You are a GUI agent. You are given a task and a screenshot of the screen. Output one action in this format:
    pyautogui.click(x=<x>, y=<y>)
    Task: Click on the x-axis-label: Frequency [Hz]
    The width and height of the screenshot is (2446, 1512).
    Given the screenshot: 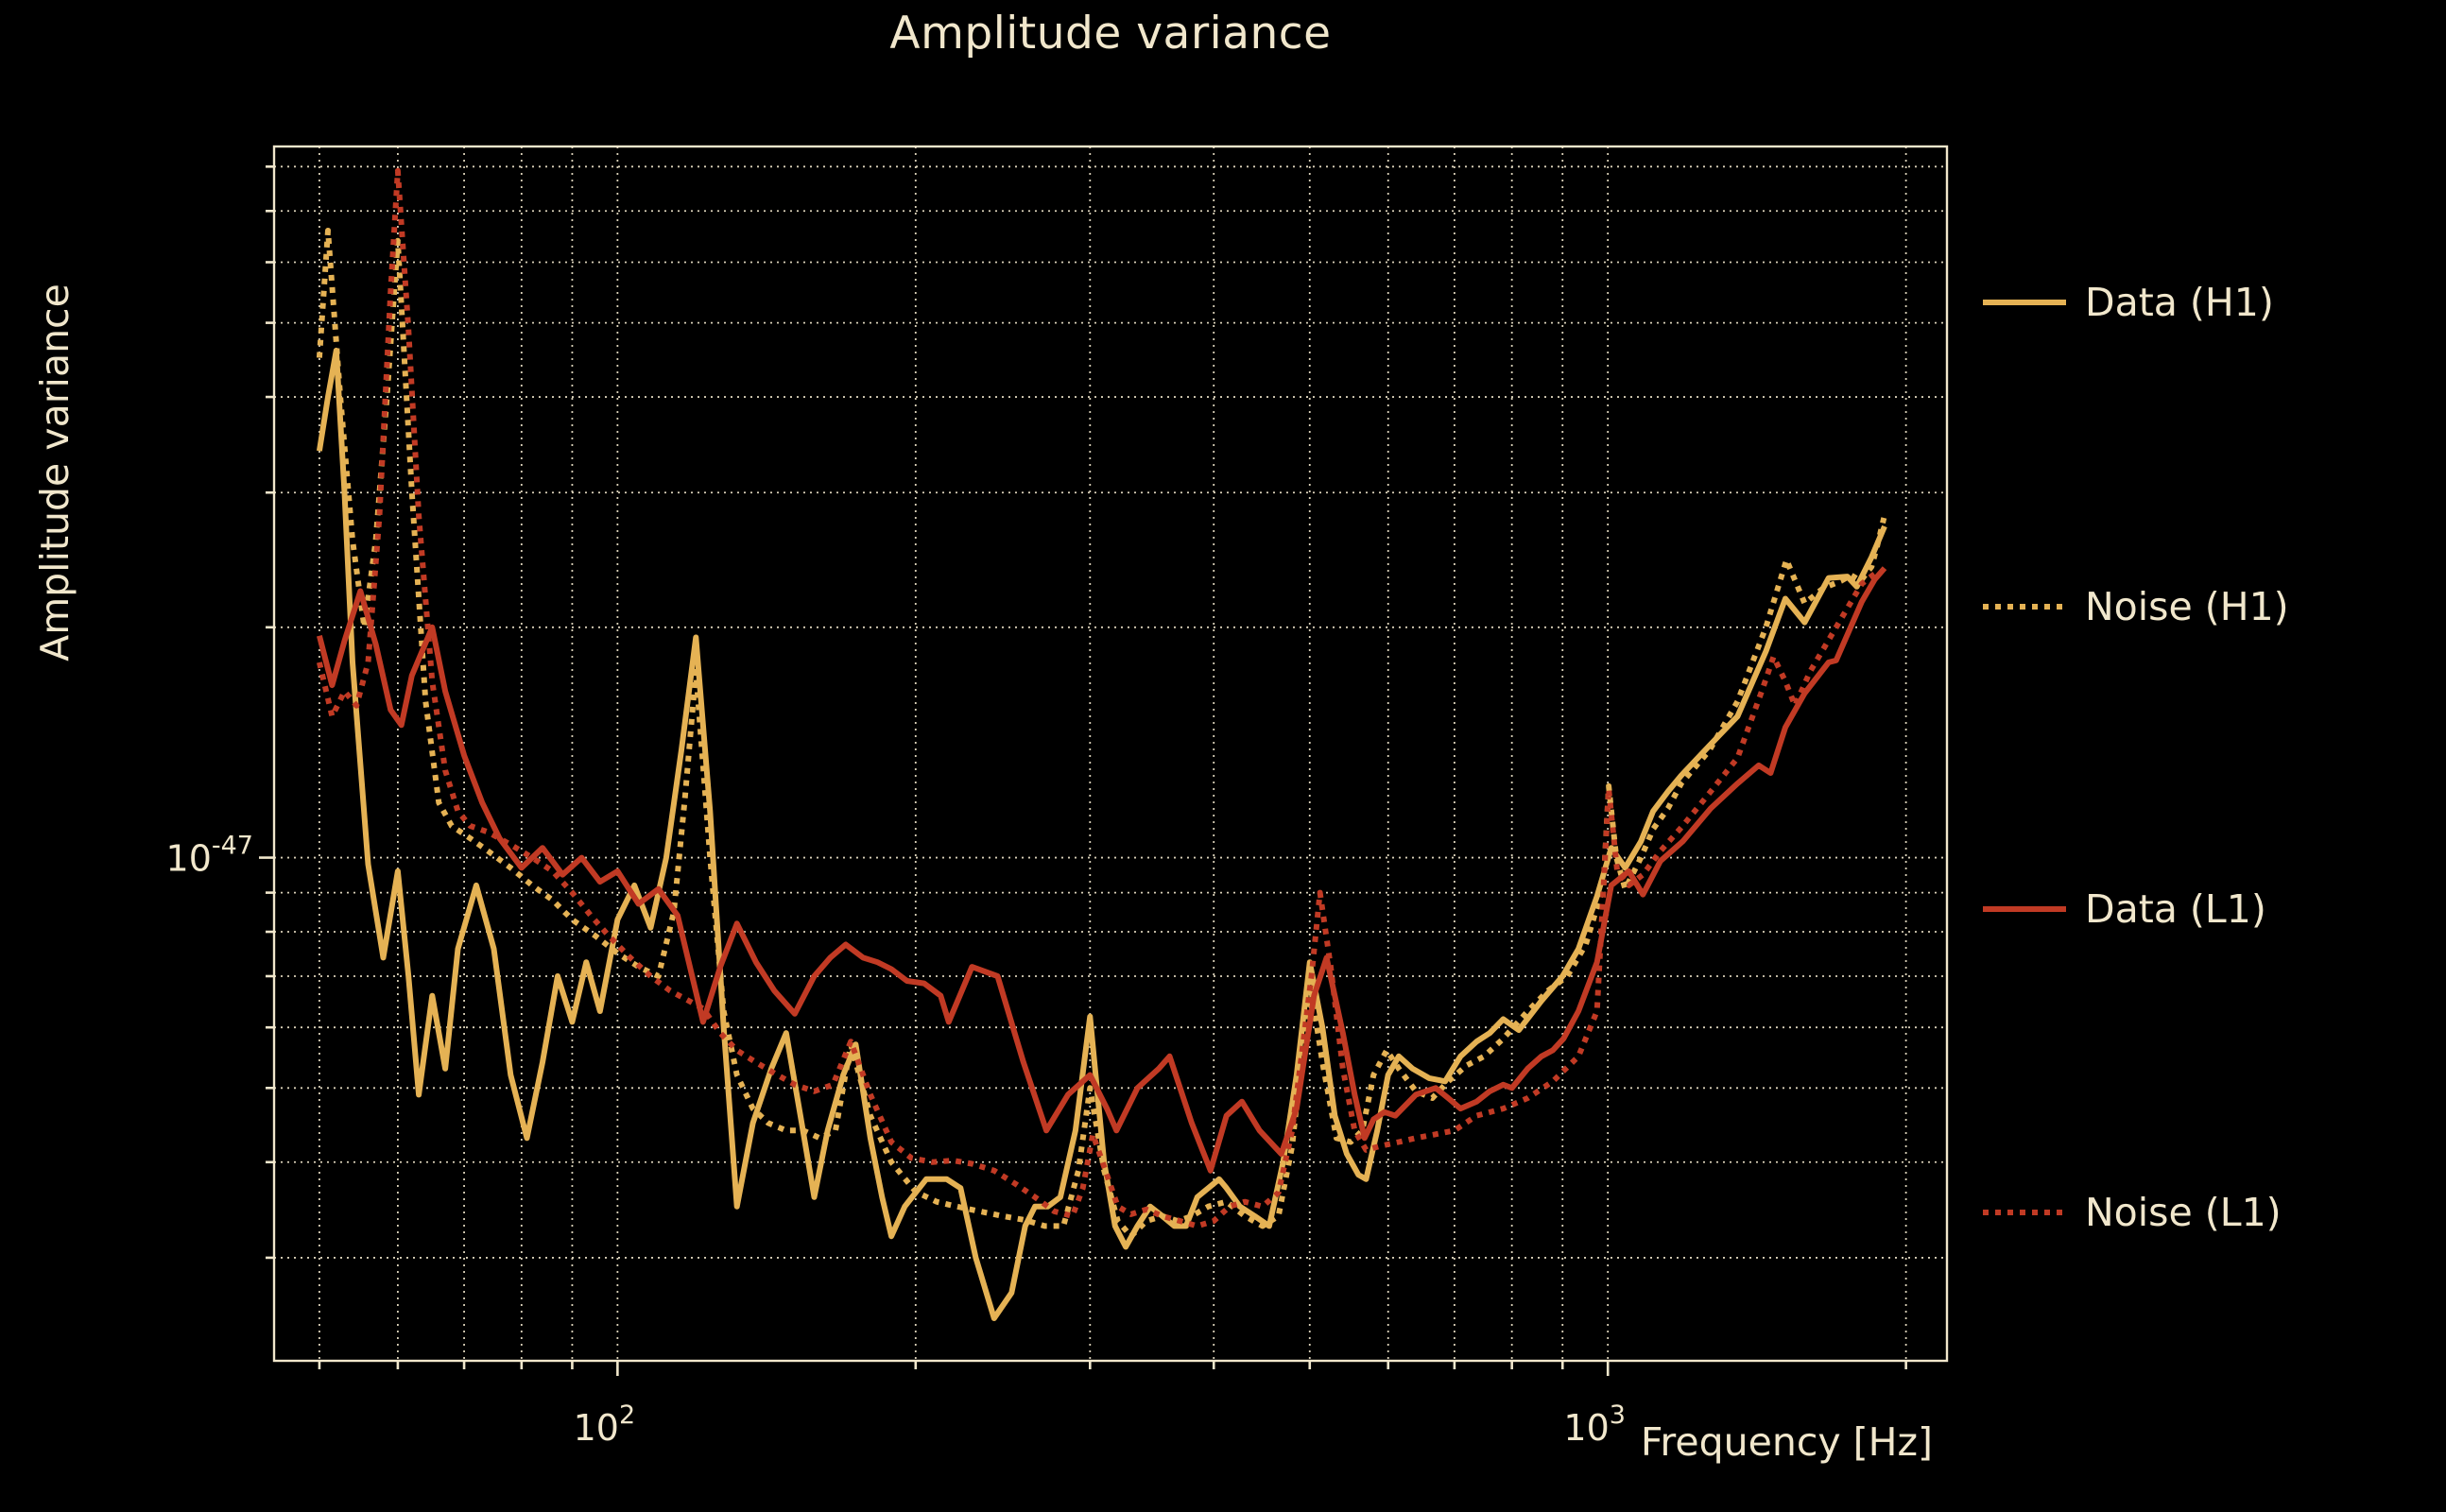 What is the action you would take?
    pyautogui.click(x=1787, y=1442)
    